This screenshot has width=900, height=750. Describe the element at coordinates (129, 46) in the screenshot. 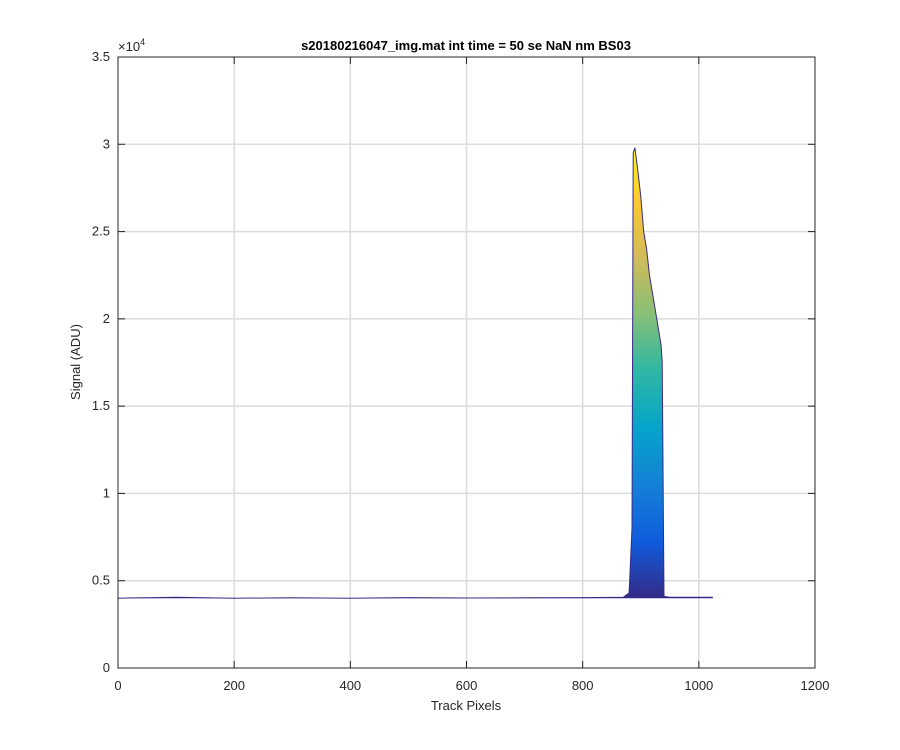

I see `y-exponent-base: ×10` at that location.